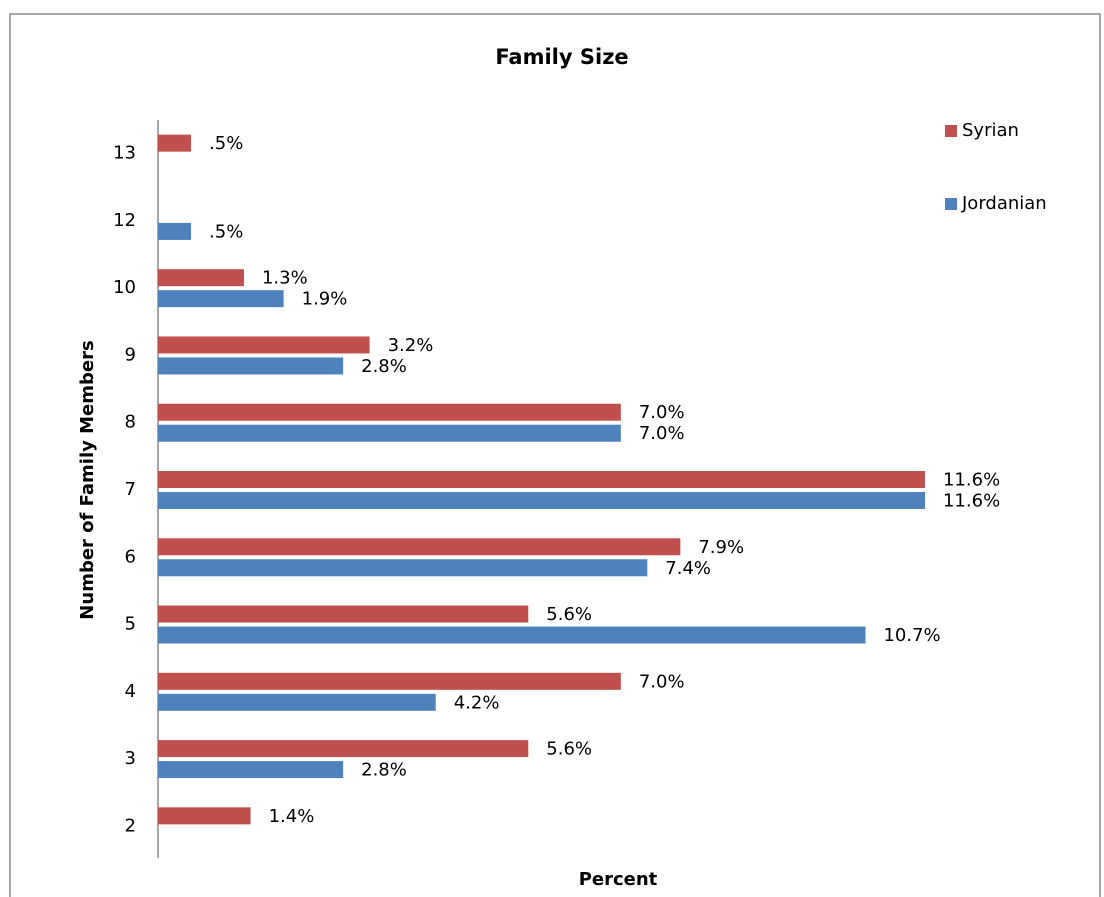 This screenshot has height=897, width=1104. What do you see at coordinates (130, 556) in the screenshot?
I see `y-tick-label: 6` at bounding box center [130, 556].